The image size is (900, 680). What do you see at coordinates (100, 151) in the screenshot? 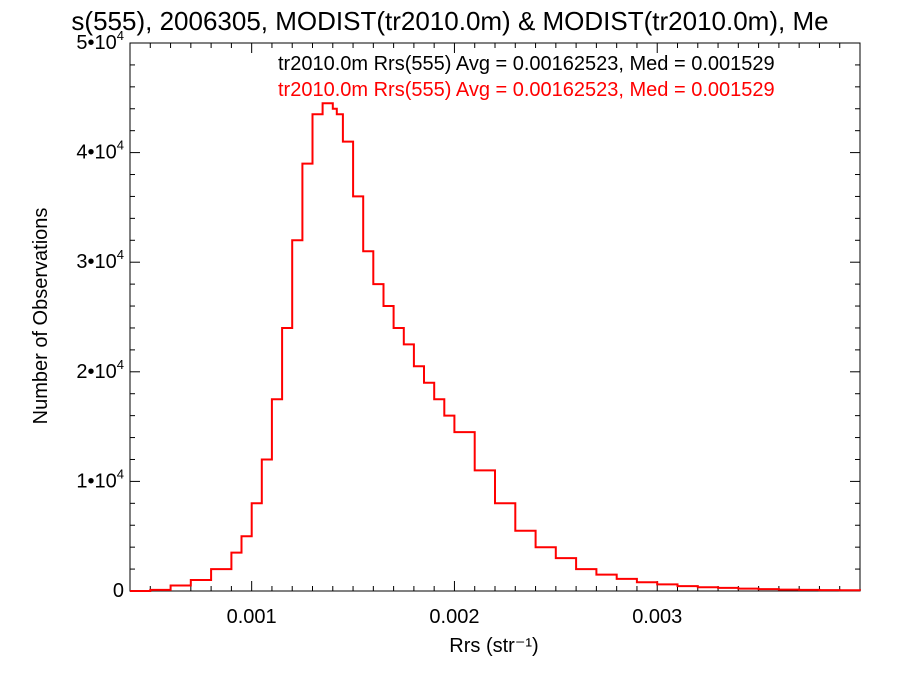
I see `y-tick-label: 4•104` at bounding box center [100, 151].